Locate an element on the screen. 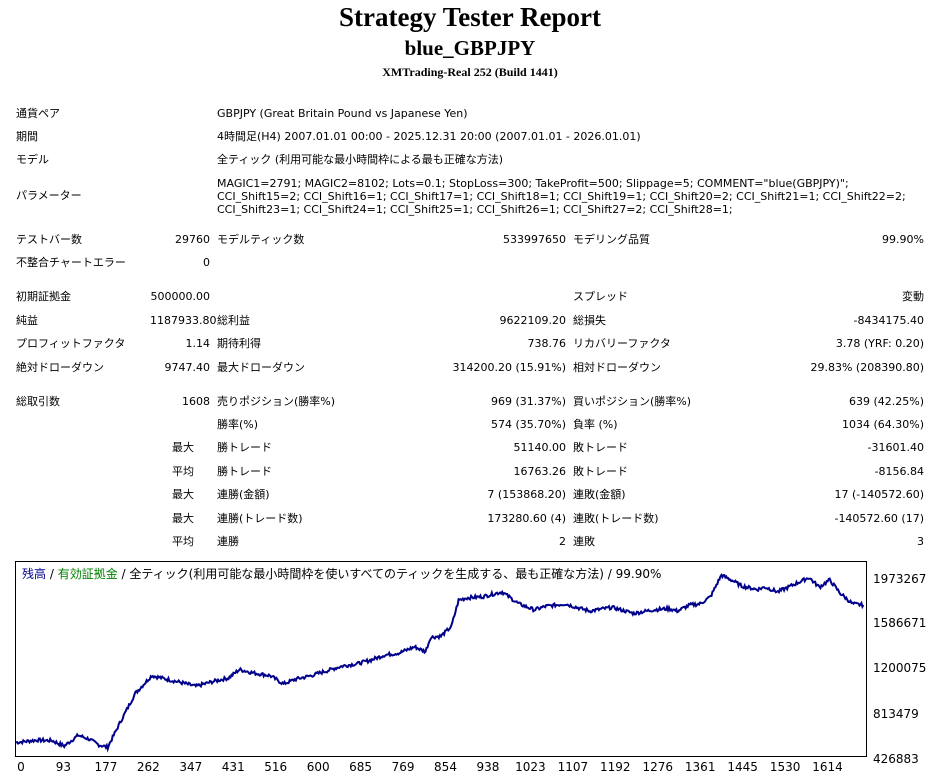 The image size is (940, 776). y-tick-label: 426883 is located at coordinates (896, 759).